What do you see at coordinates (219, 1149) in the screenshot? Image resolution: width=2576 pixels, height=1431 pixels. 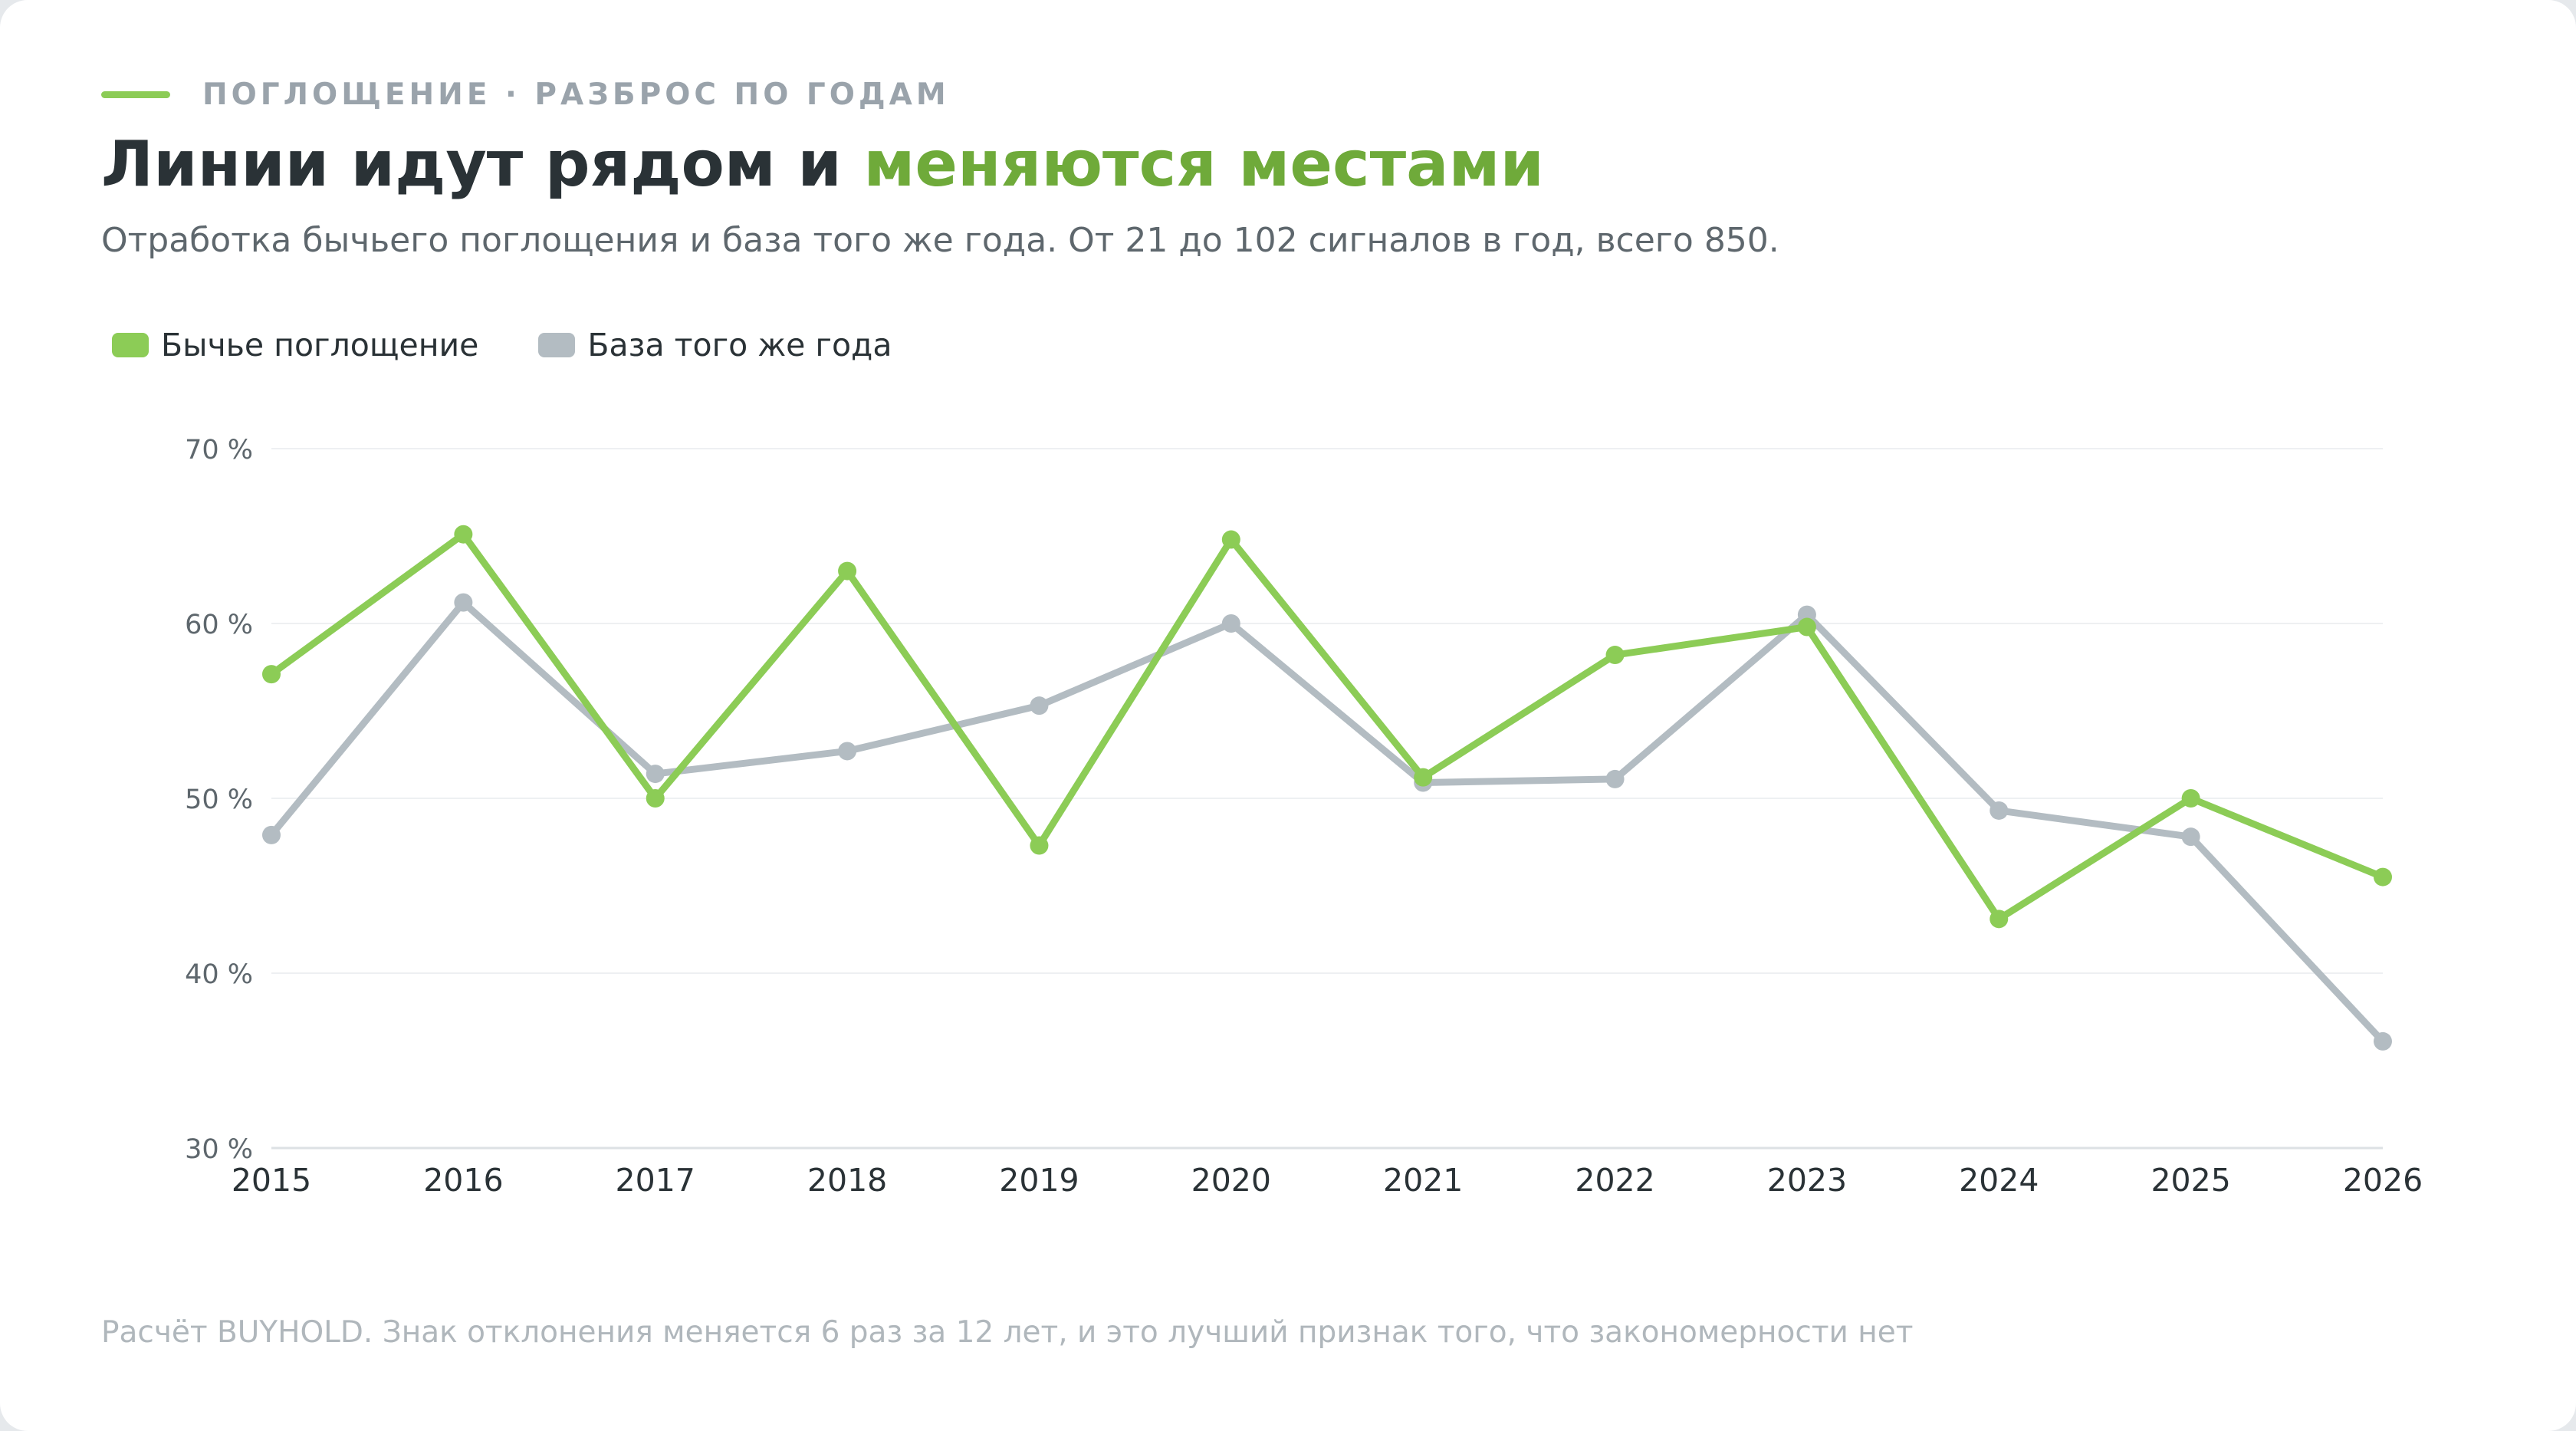 I see `y-tick-label: 30 %` at bounding box center [219, 1149].